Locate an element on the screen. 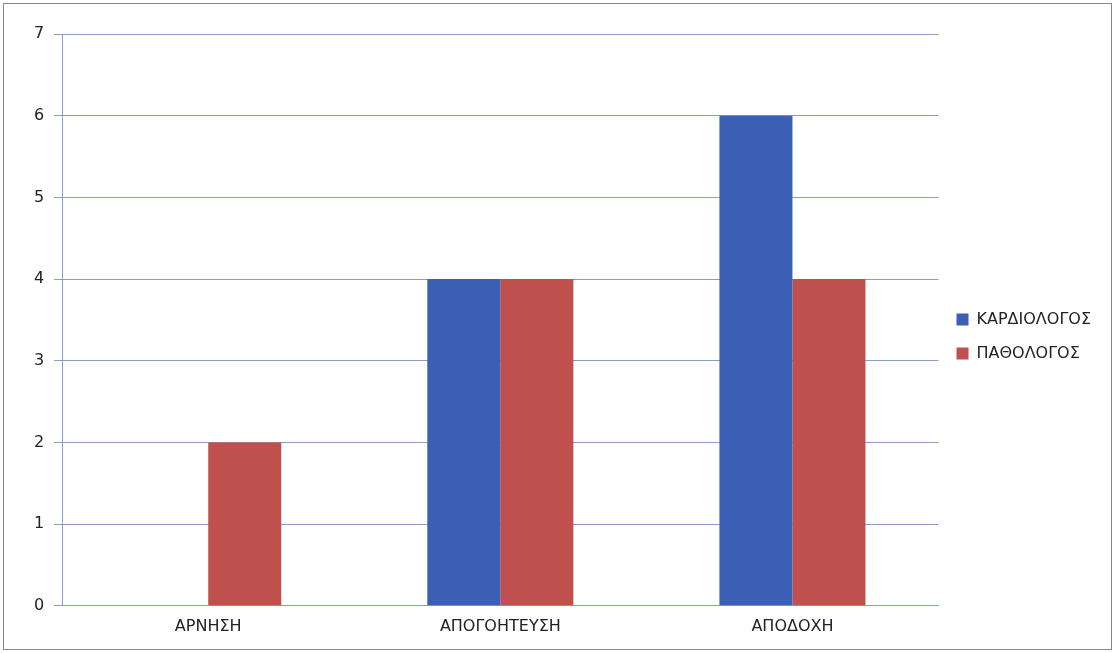 Image resolution: width=1115 pixels, height=653 pixels. y-tick-label: 5 is located at coordinates (39, 196).